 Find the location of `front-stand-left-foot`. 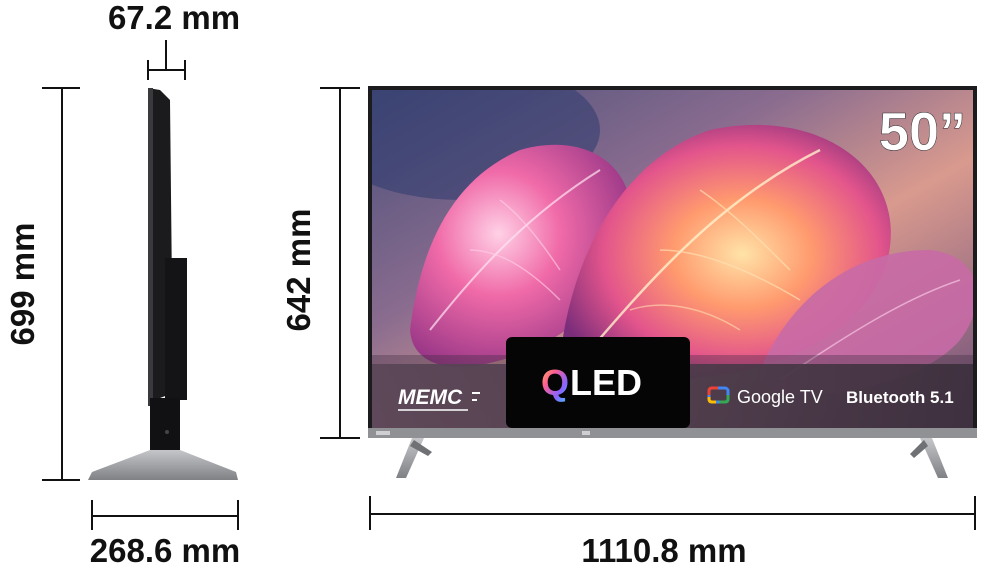

front-stand-left-foot is located at coordinates (421, 448).